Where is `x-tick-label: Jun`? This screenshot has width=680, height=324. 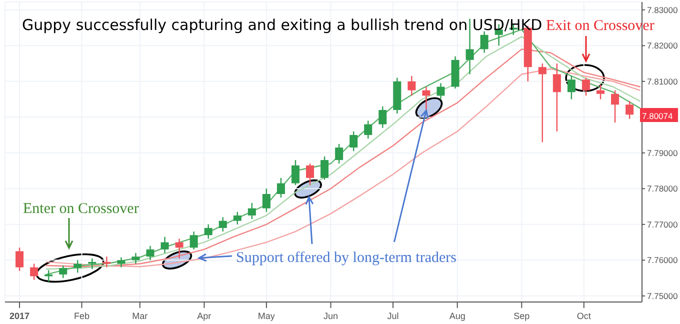
x-tick-label: Jun is located at coordinates (331, 316).